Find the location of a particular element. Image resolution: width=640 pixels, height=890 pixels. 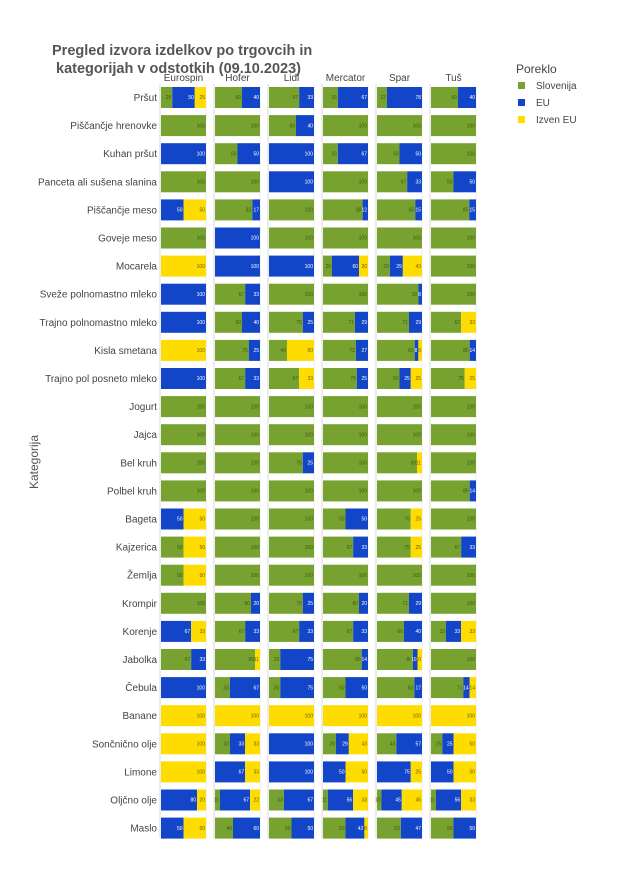

bar-eurospin-bageta-eu is located at coordinates (172, 519).